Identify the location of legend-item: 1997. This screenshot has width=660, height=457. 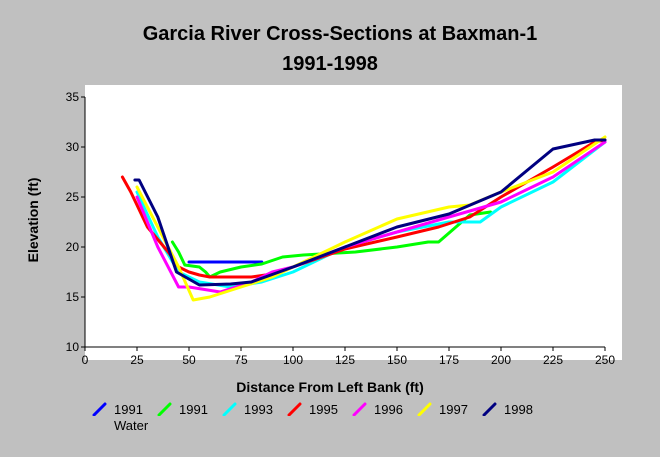
(441, 410).